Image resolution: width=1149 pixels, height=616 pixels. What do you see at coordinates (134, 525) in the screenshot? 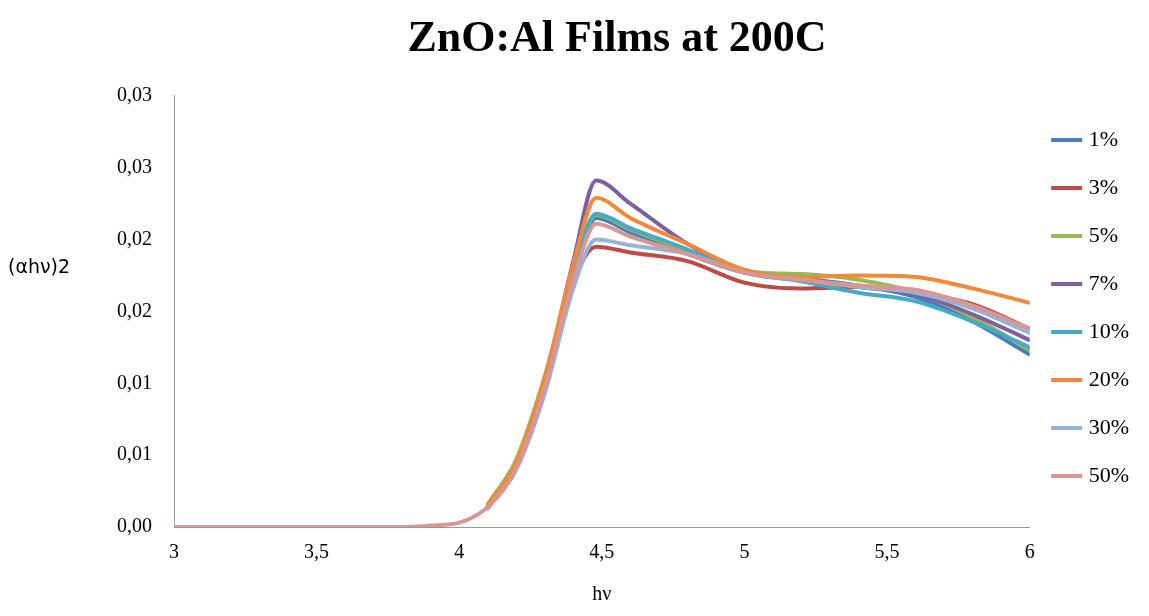
I see `y-tick-label: 0,00` at bounding box center [134, 525].